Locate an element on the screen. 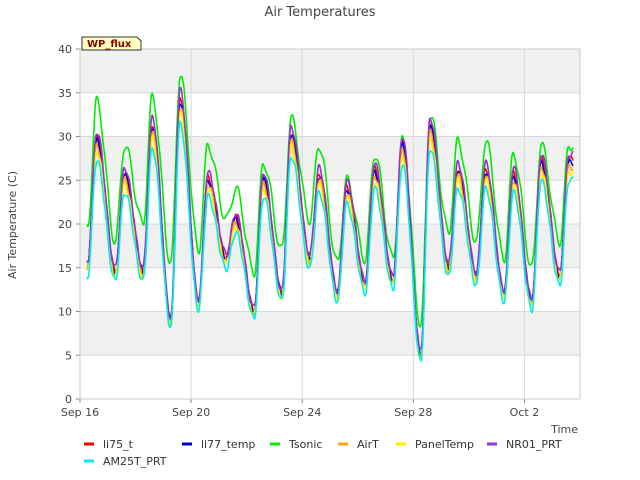 The width and height of the screenshot is (640, 480). legend-label: AM25T_PRT is located at coordinates (135, 461).